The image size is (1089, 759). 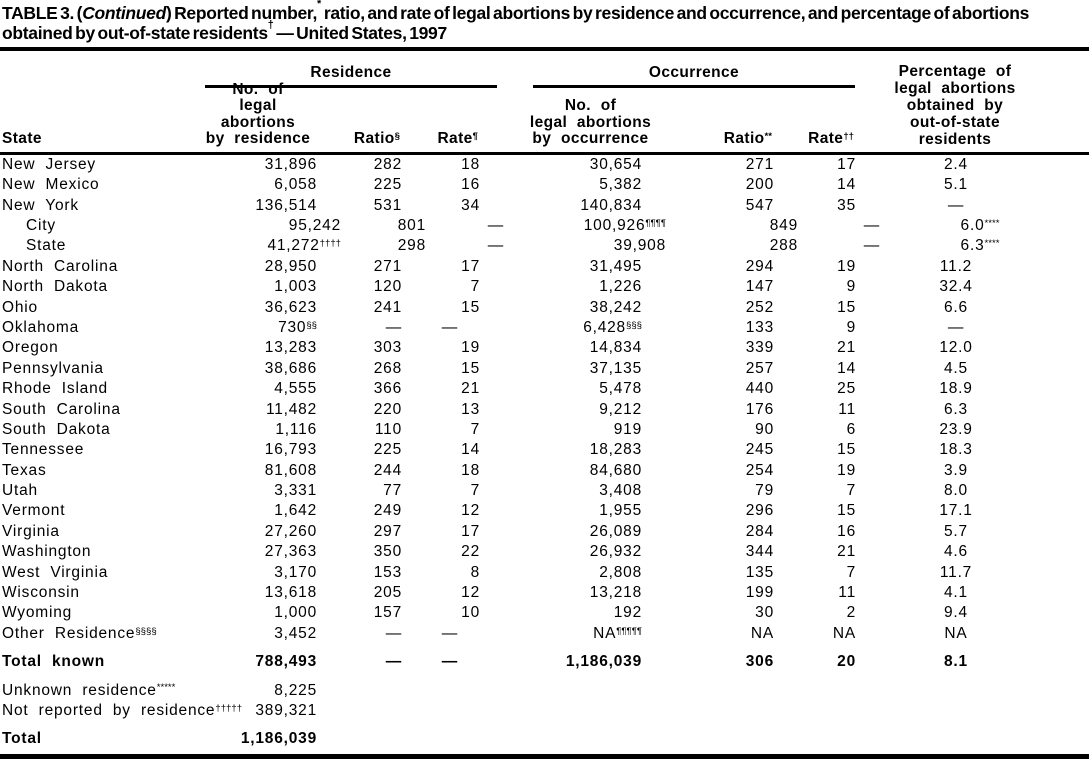 What do you see at coordinates (617, 633) in the screenshot?
I see `cell-occurrence-number: NA¶¶¶¶¶` at bounding box center [617, 633].